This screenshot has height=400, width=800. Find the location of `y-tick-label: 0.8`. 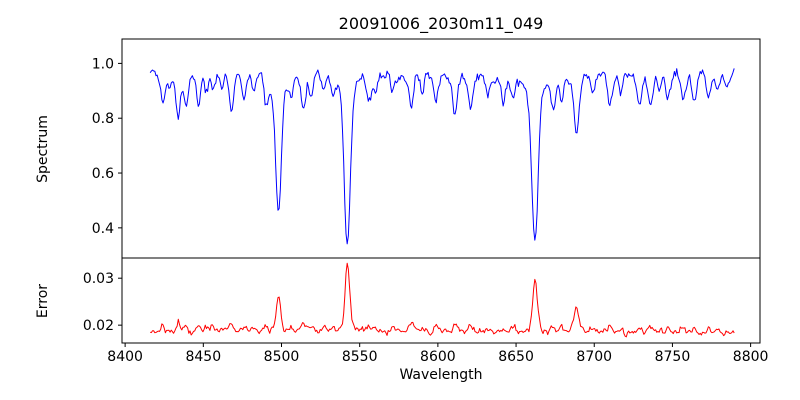

y-tick-label: 0.8 is located at coordinates (103, 119).